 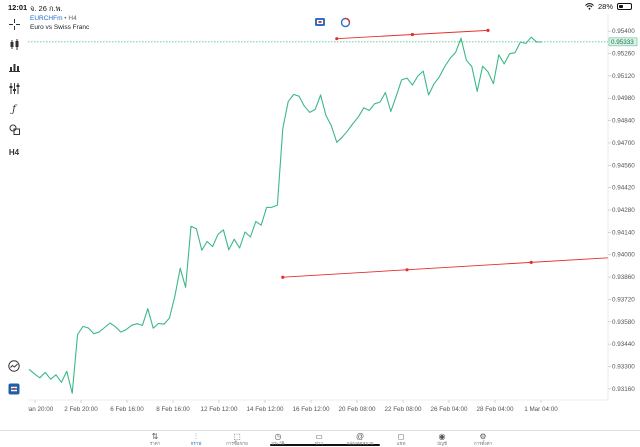 I want to click on broker-logo-icon, so click(x=14, y=389).